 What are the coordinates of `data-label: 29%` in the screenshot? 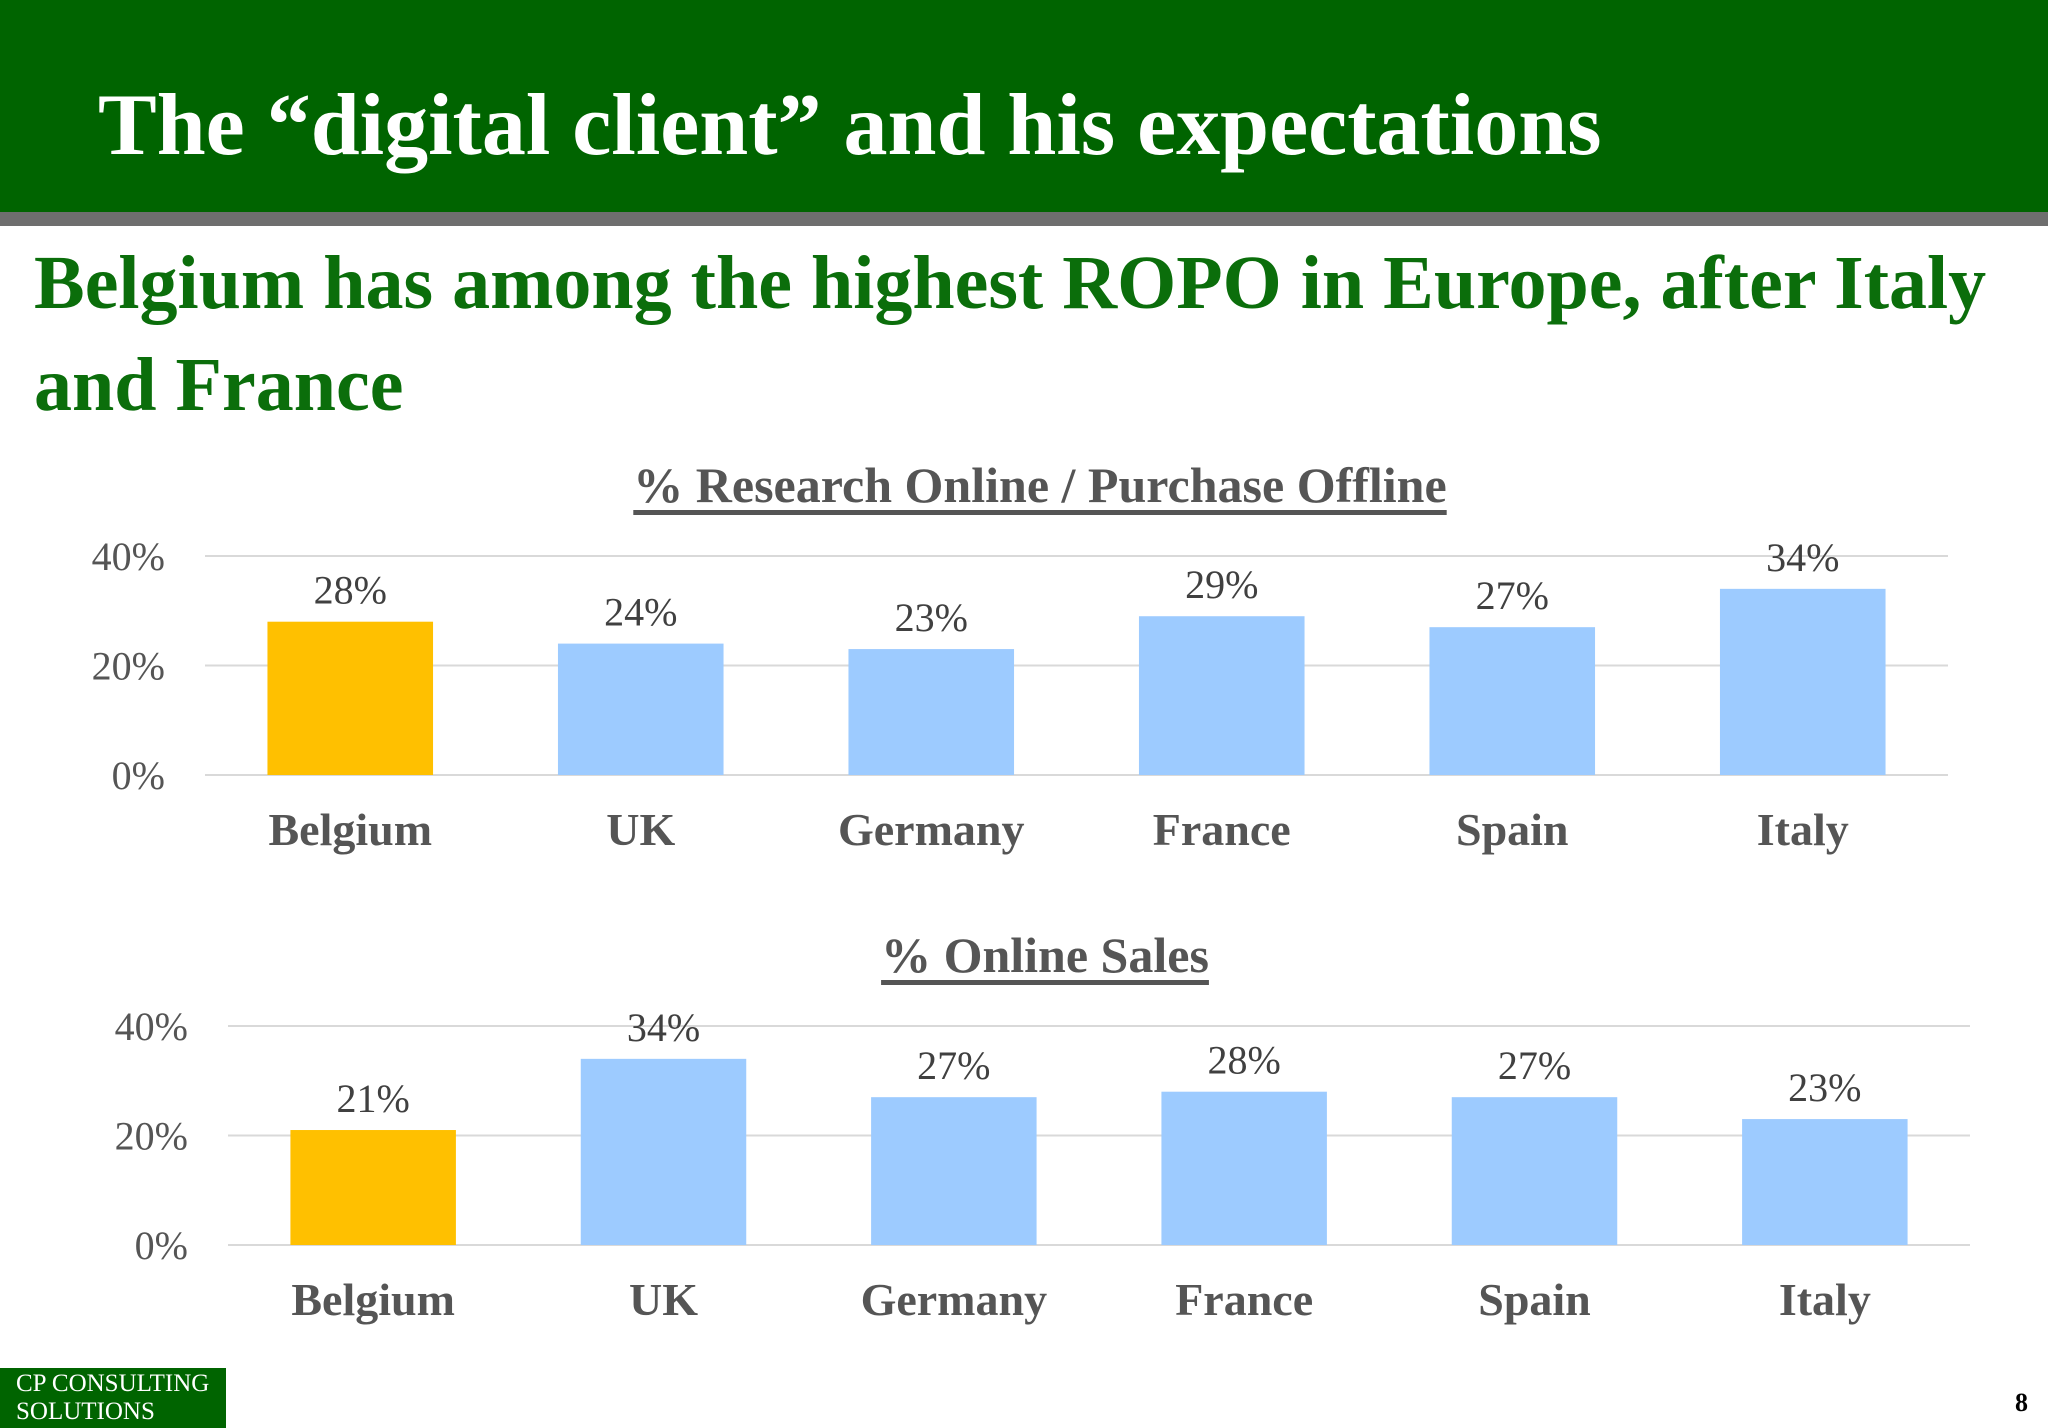 It's located at (1221, 584).